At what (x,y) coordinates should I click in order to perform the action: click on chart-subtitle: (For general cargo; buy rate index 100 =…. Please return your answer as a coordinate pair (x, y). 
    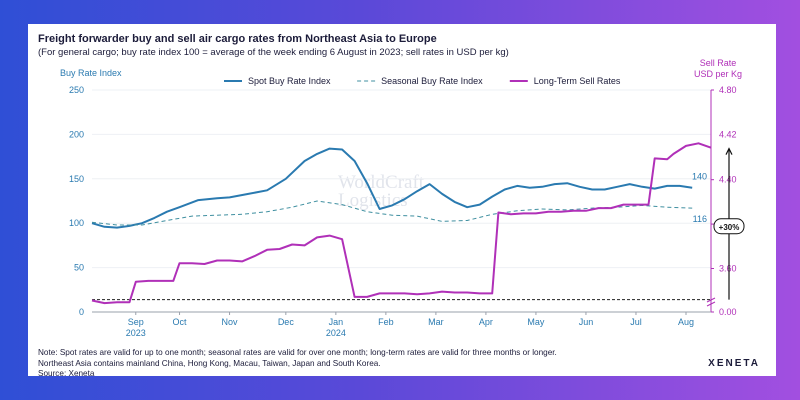
    Looking at the image, I should click on (273, 52).